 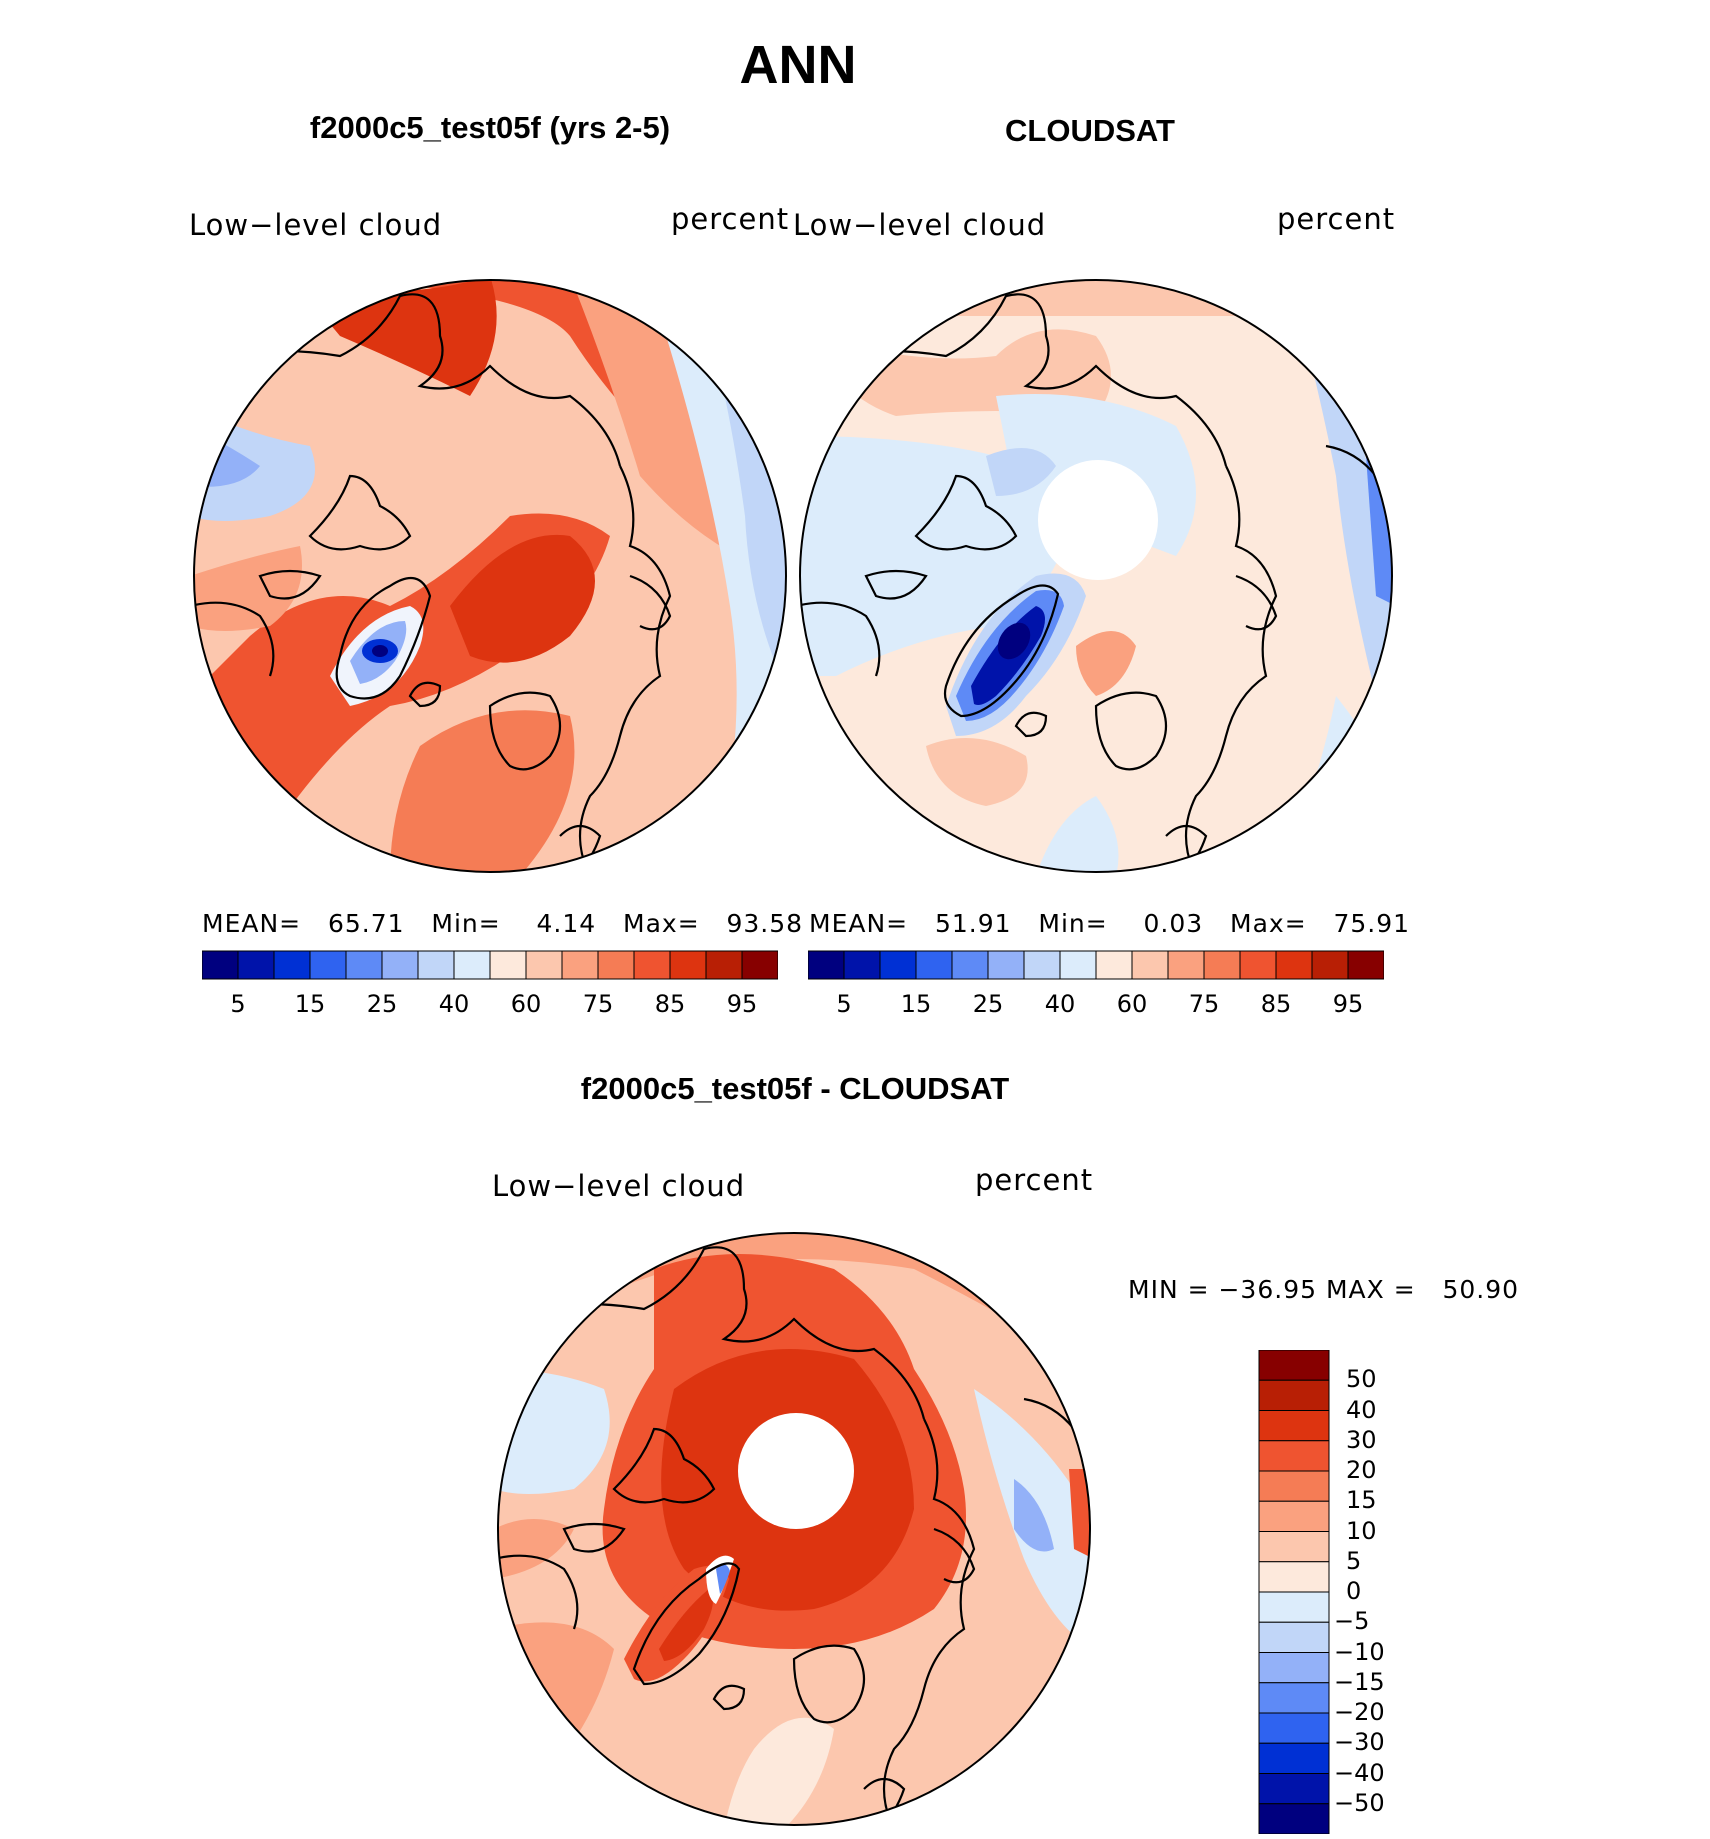 What do you see at coordinates (536, 1549) in the screenshot?
I see `diff-field-canada` at bounding box center [536, 1549].